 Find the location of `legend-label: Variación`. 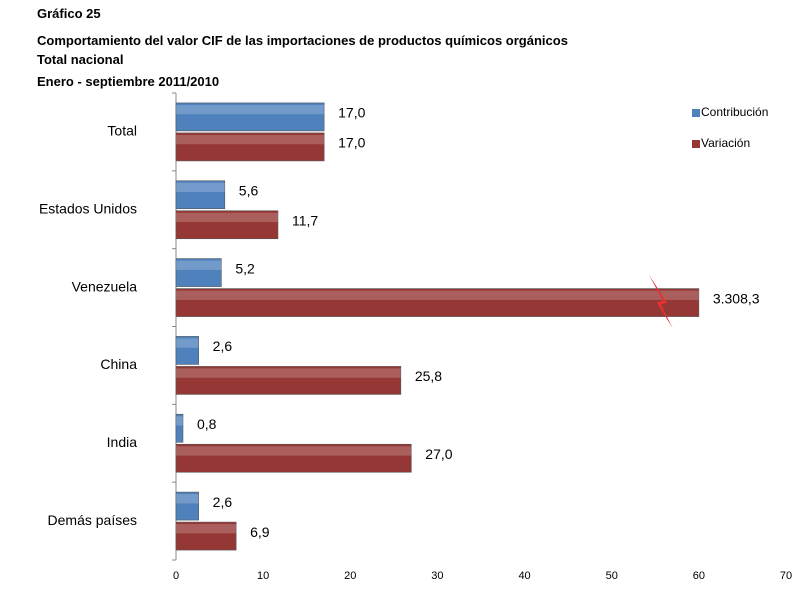

legend-label: Variación is located at coordinates (725, 143).